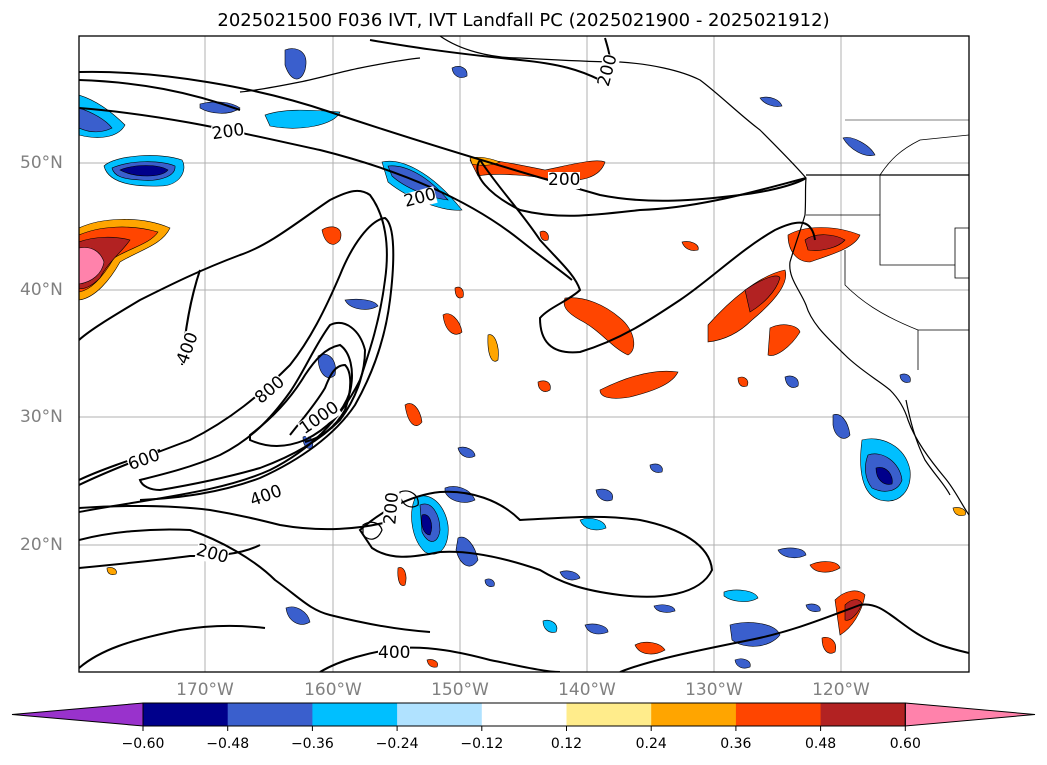  What do you see at coordinates (228, 744) in the screenshot?
I see `colorbar-tick-label: −0.48` at bounding box center [228, 744].